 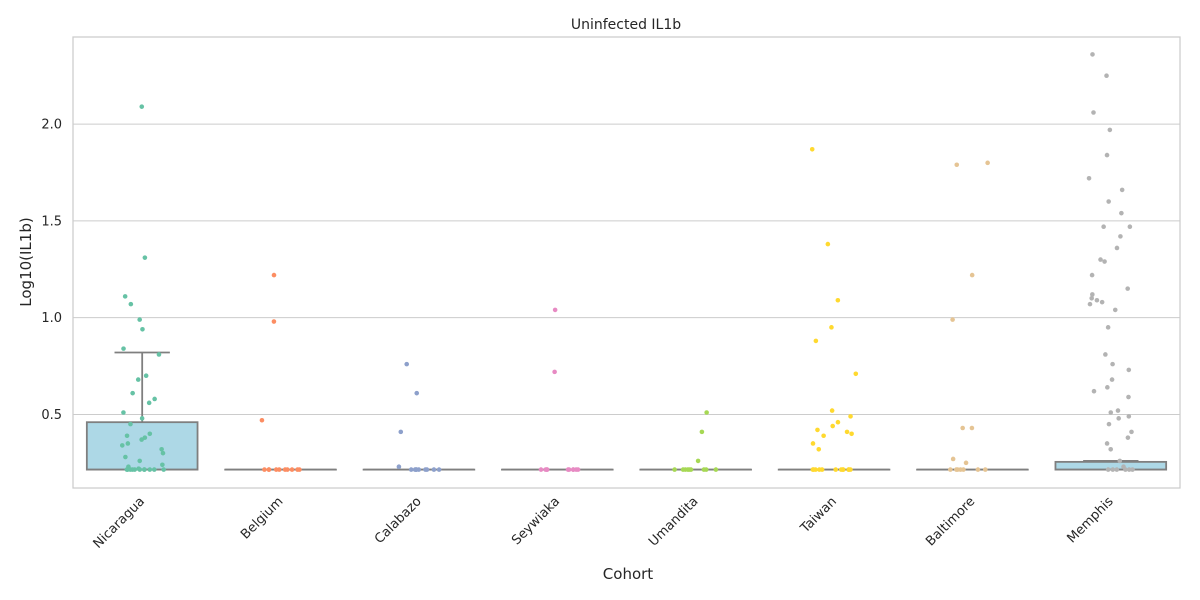 What do you see at coordinates (51, 415) in the screenshot?
I see `y-tick-label: 0.5` at bounding box center [51, 415].